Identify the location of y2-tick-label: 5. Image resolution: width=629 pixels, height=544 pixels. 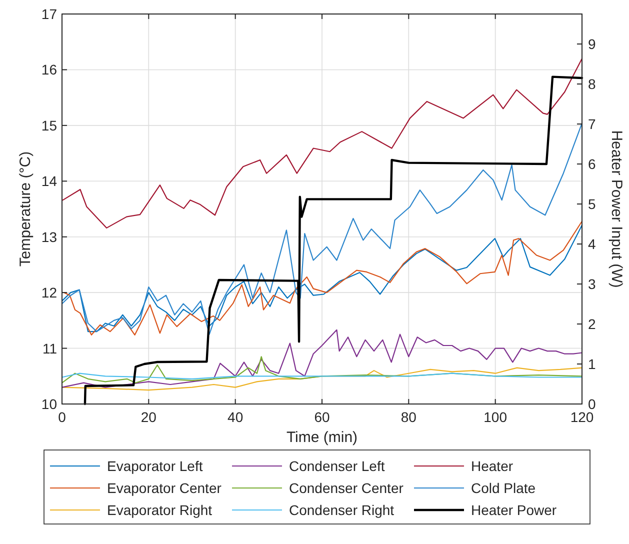
(592, 204).